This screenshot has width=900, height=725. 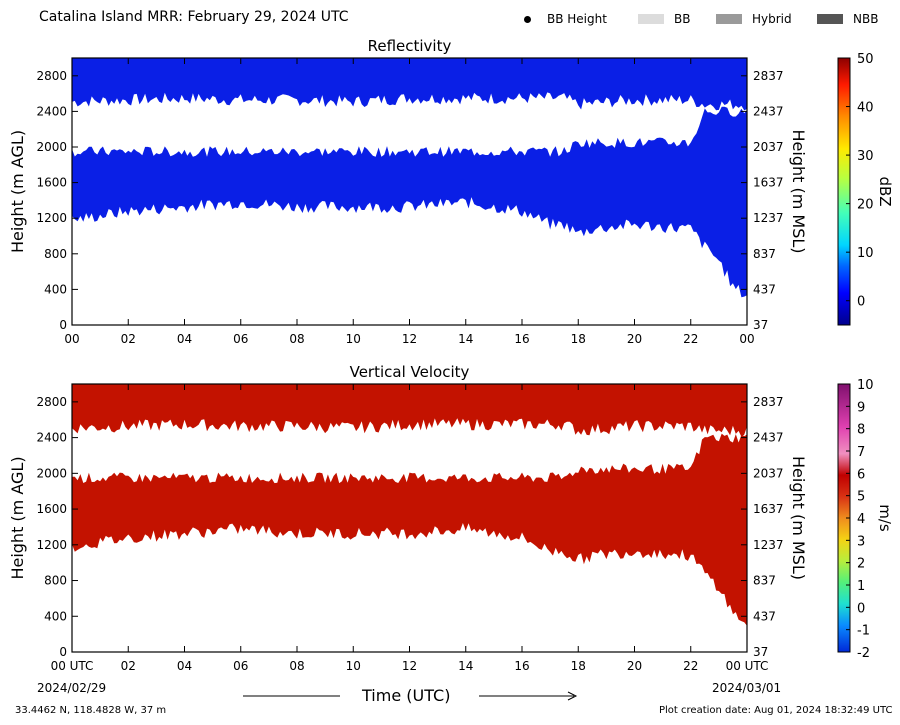 I want to click on colorbar-tick-label: 20, so click(x=865, y=205).